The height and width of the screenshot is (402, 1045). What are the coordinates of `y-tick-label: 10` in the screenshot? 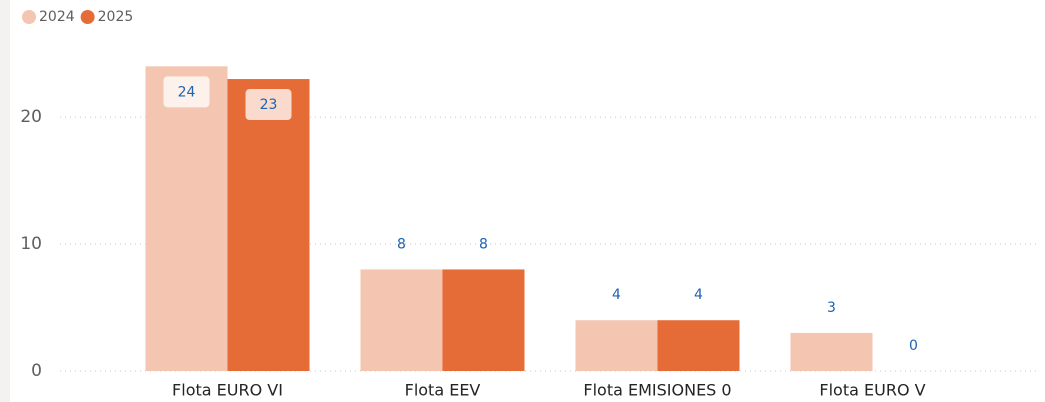 It's located at (31, 244).